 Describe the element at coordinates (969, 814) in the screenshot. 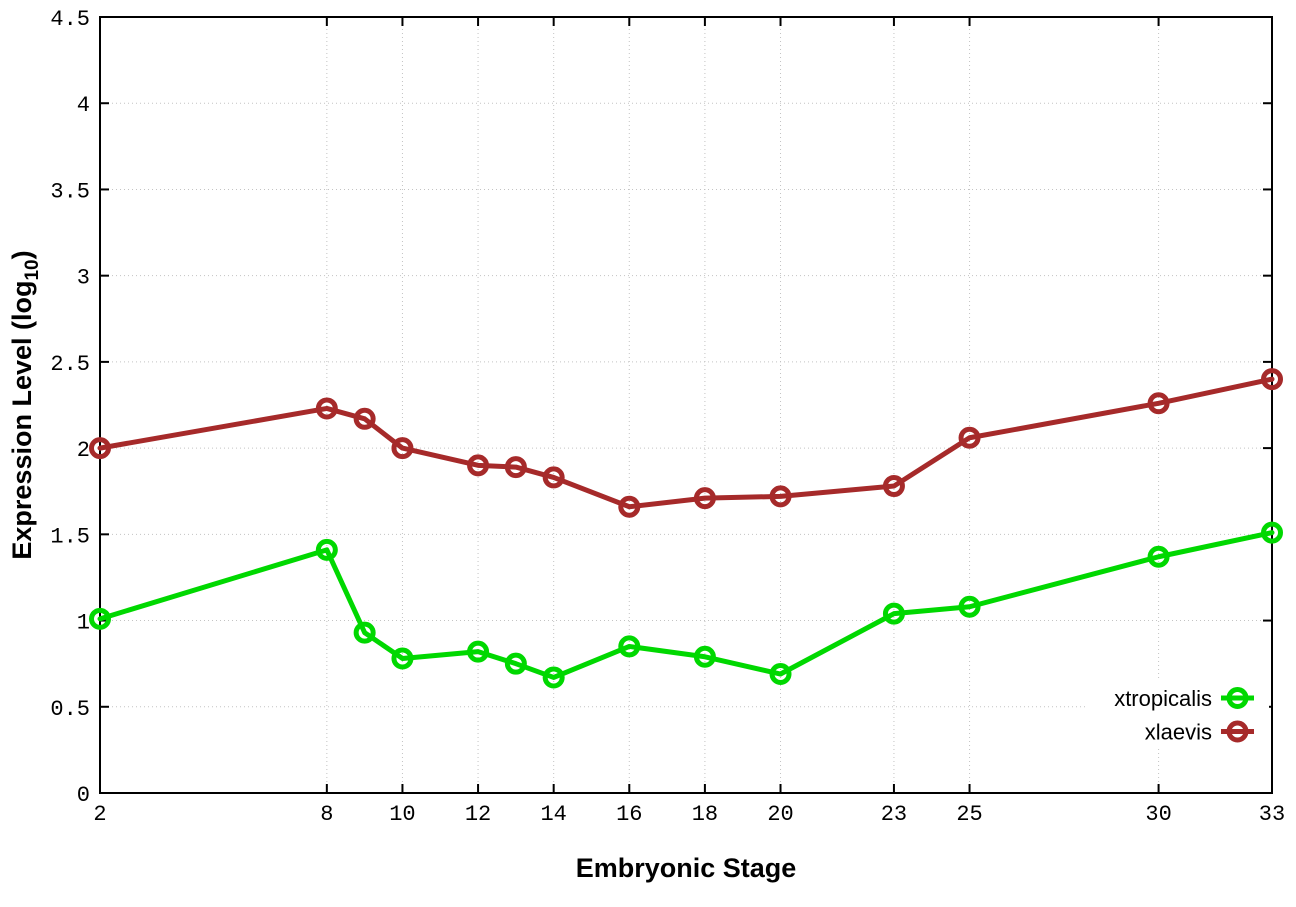

I see `x-tick-label: 25` at that location.